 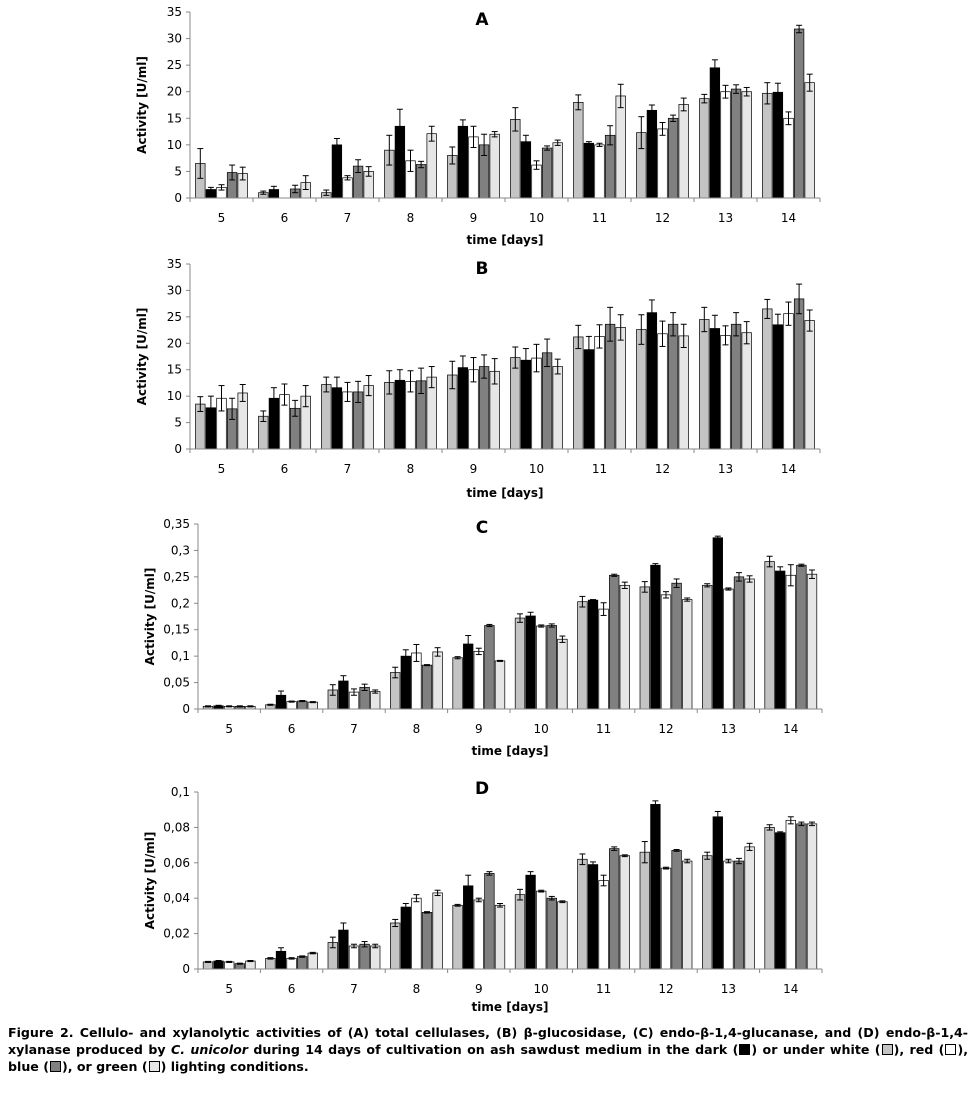 What do you see at coordinates (951, 1049) in the screenshot?
I see `legend-swatch-red` at bounding box center [951, 1049].